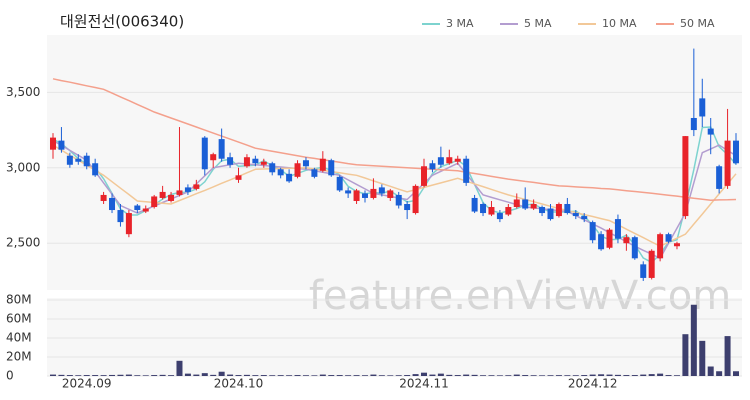 The width and height of the screenshot is (750, 400). I want to click on chart-title: 대원전선(006340), so click(122, 22).